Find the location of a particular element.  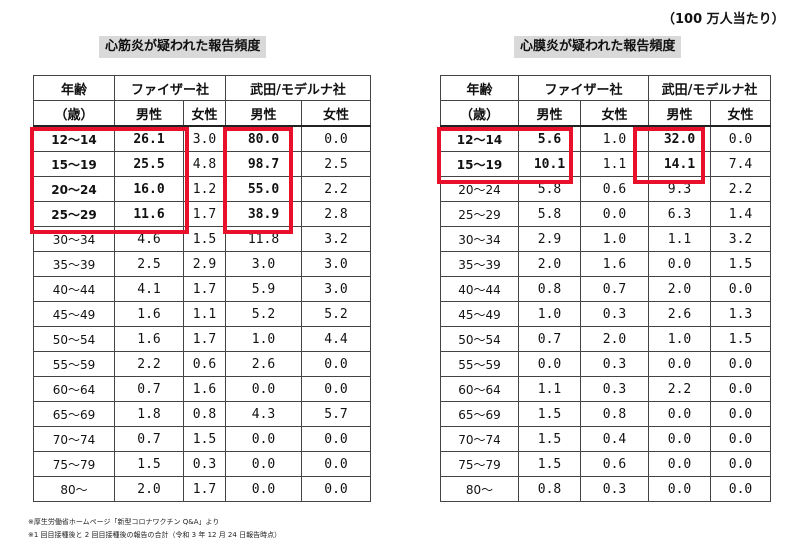

table-row: 40～44 4.1 1.7 5.9 3.0 is located at coordinates (202, 289).